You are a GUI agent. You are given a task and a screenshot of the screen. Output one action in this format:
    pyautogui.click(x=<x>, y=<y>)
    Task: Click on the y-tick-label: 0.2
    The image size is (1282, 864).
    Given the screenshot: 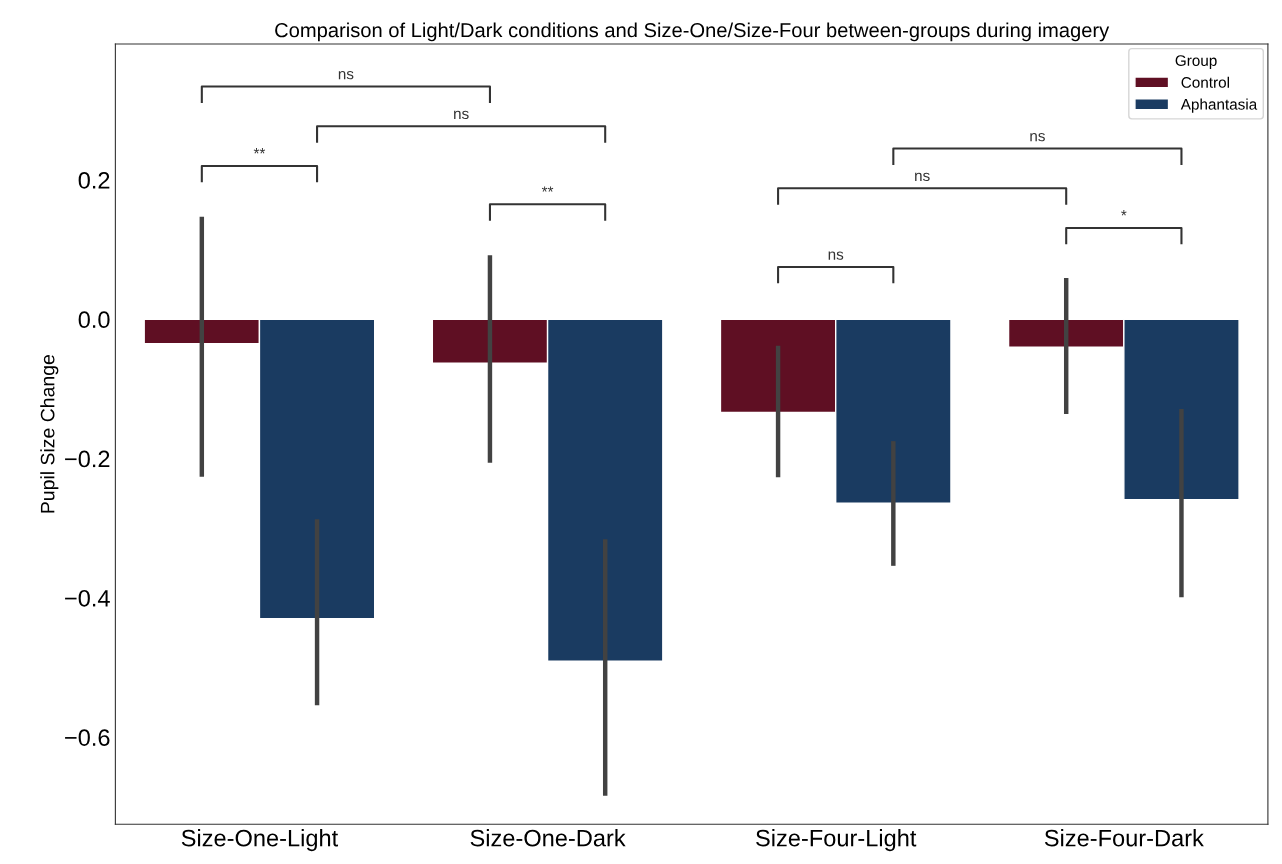 What is the action you would take?
    pyautogui.click(x=94, y=180)
    